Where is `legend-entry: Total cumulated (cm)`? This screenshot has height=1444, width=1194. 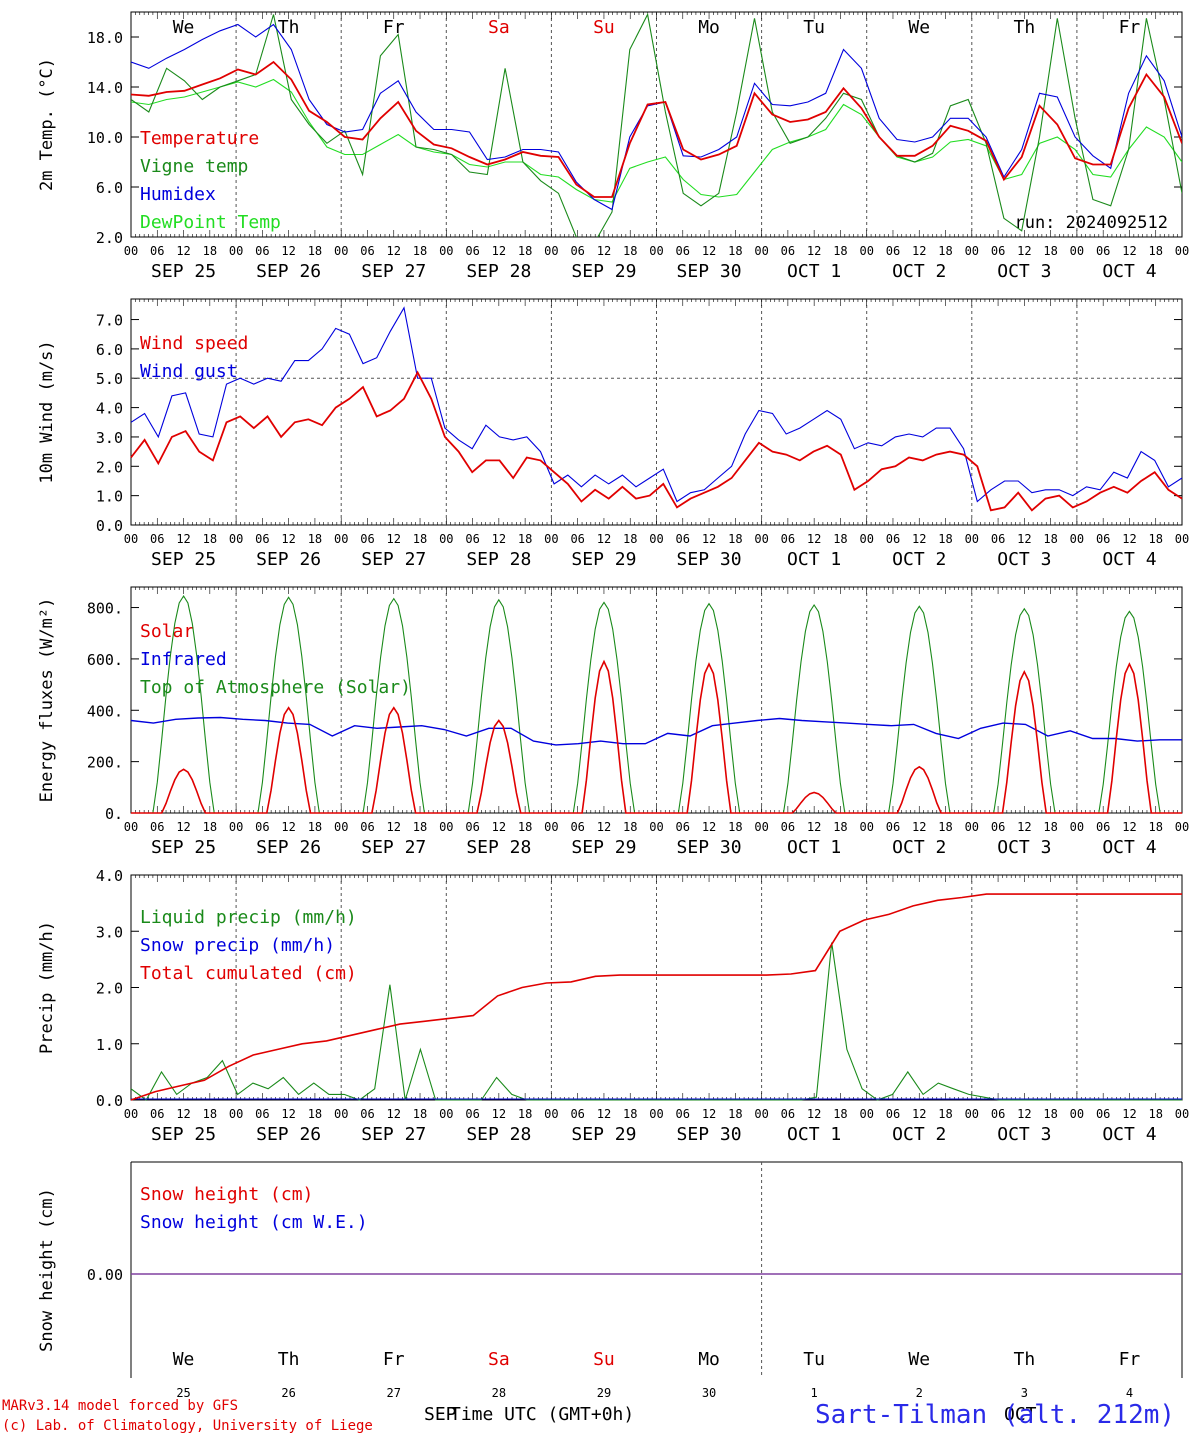
legend-entry: Total cumulated (cm) is located at coordinates (248, 973).